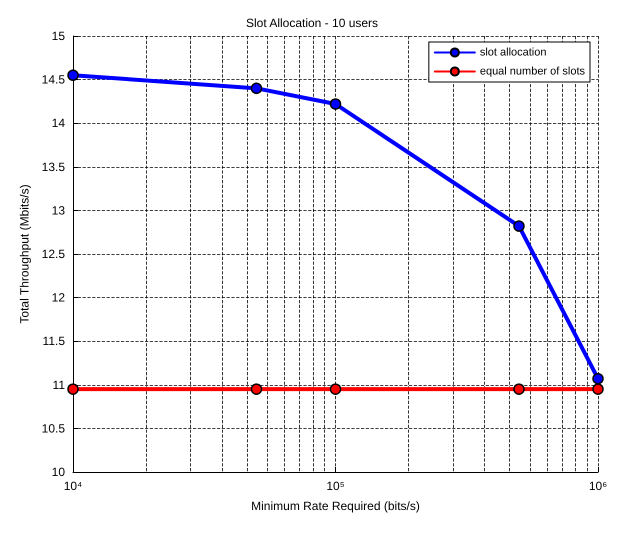 Image resolution: width=624 pixels, height=538 pixels. Describe the element at coordinates (533, 72) in the screenshot. I see `legend-label: equal number of slots` at that location.